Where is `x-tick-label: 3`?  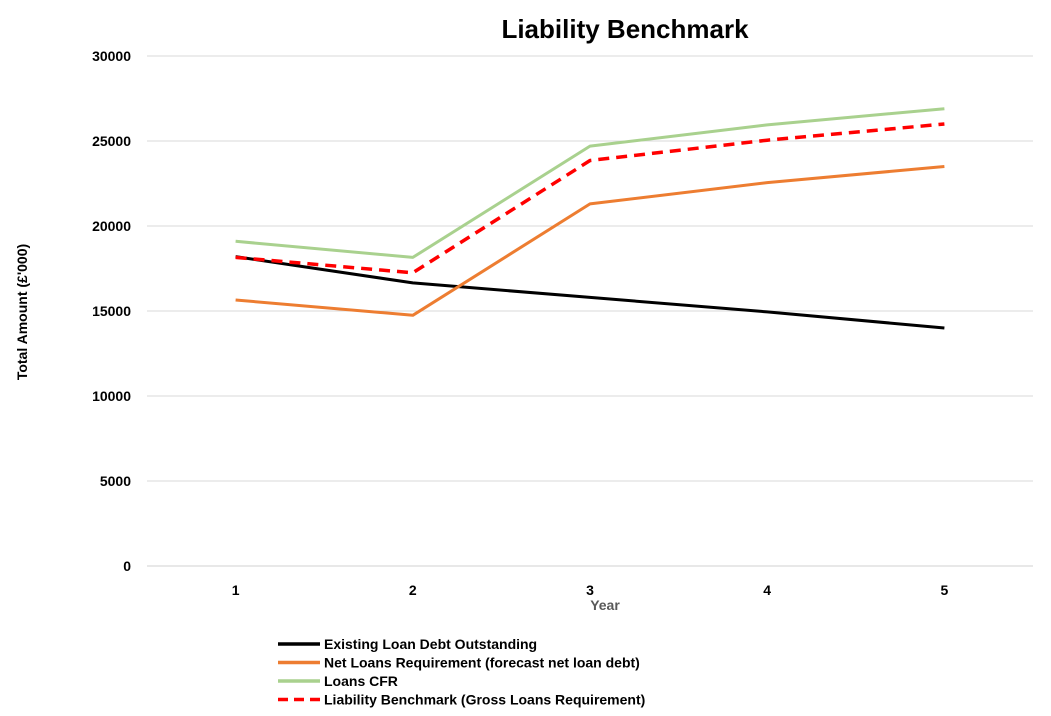 x-tick-label: 3 is located at coordinates (590, 590).